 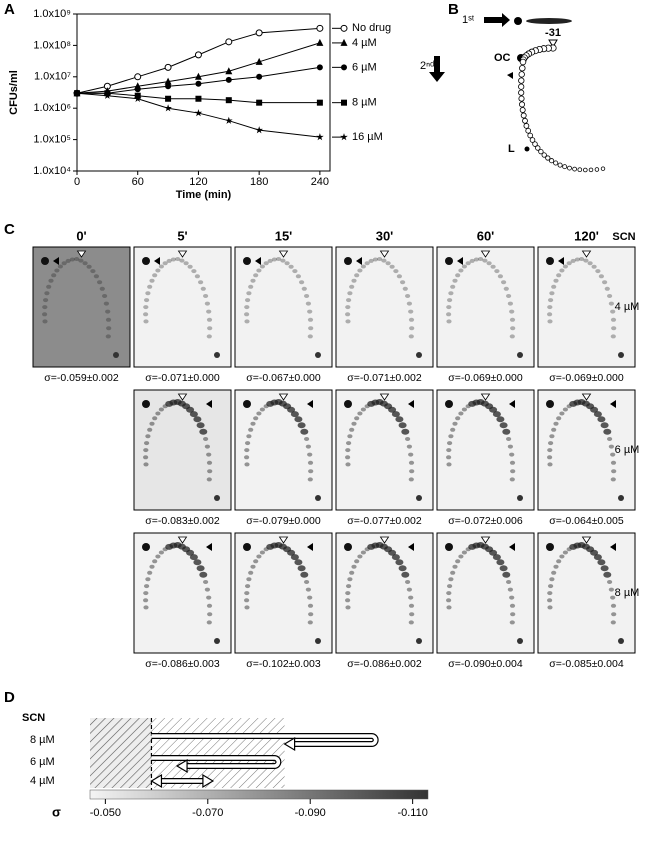 I want to click on sigma-label: σ=-0.083±0.002, so click(x=182, y=521).